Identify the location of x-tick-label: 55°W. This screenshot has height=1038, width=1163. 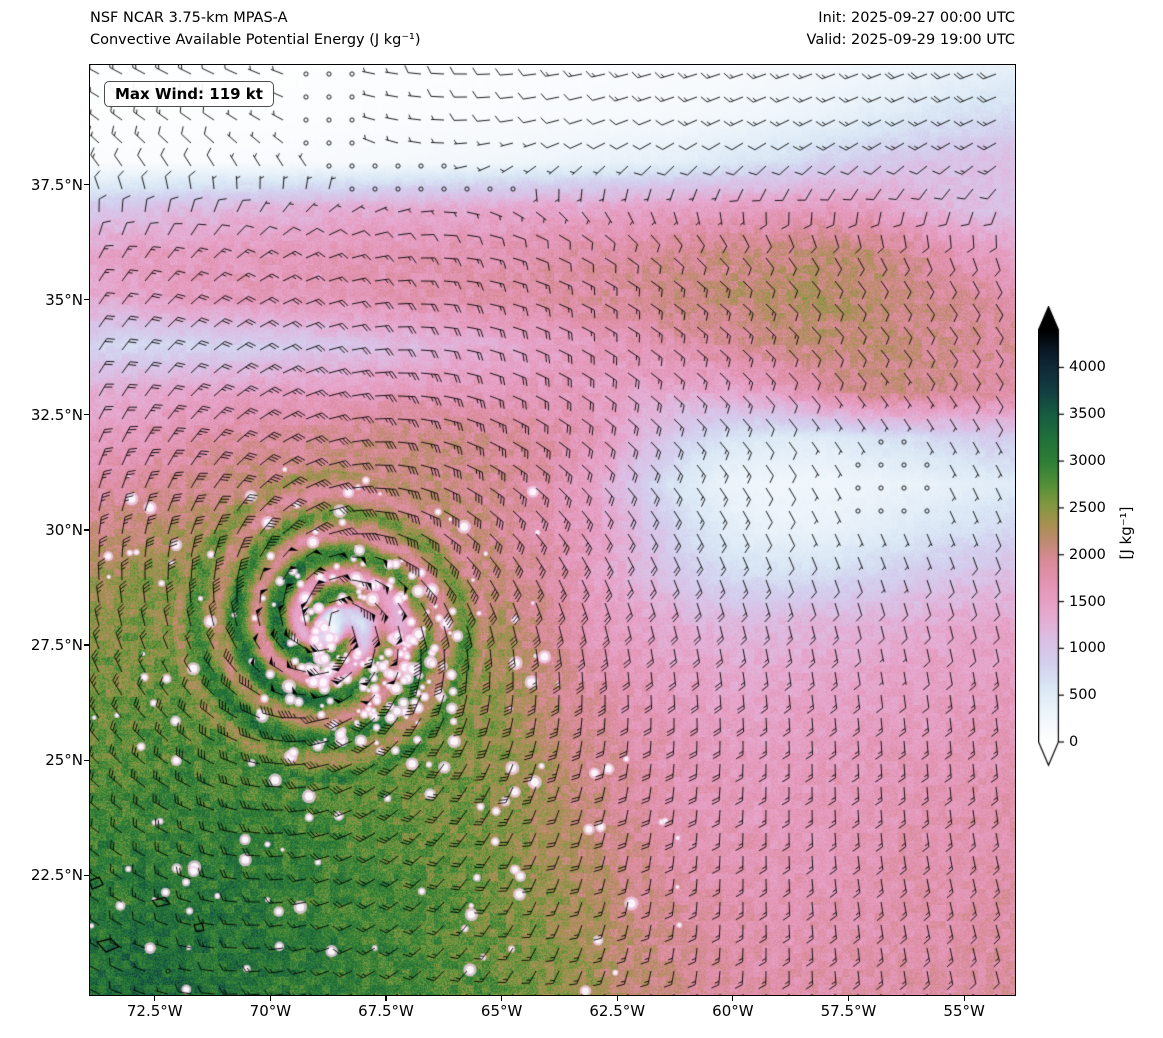
(964, 1011).